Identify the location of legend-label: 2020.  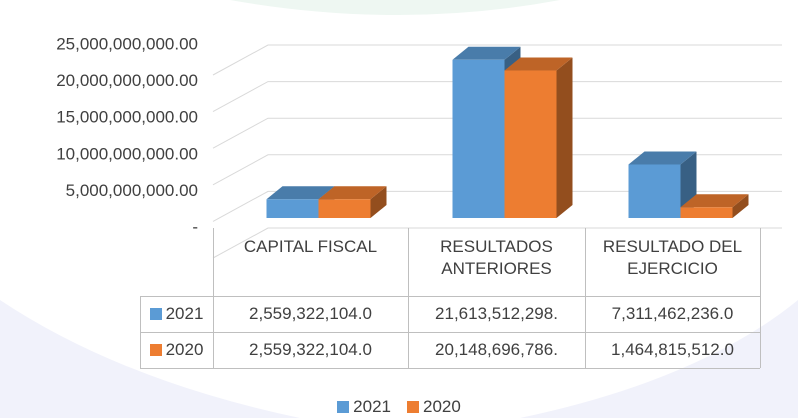
(442, 406).